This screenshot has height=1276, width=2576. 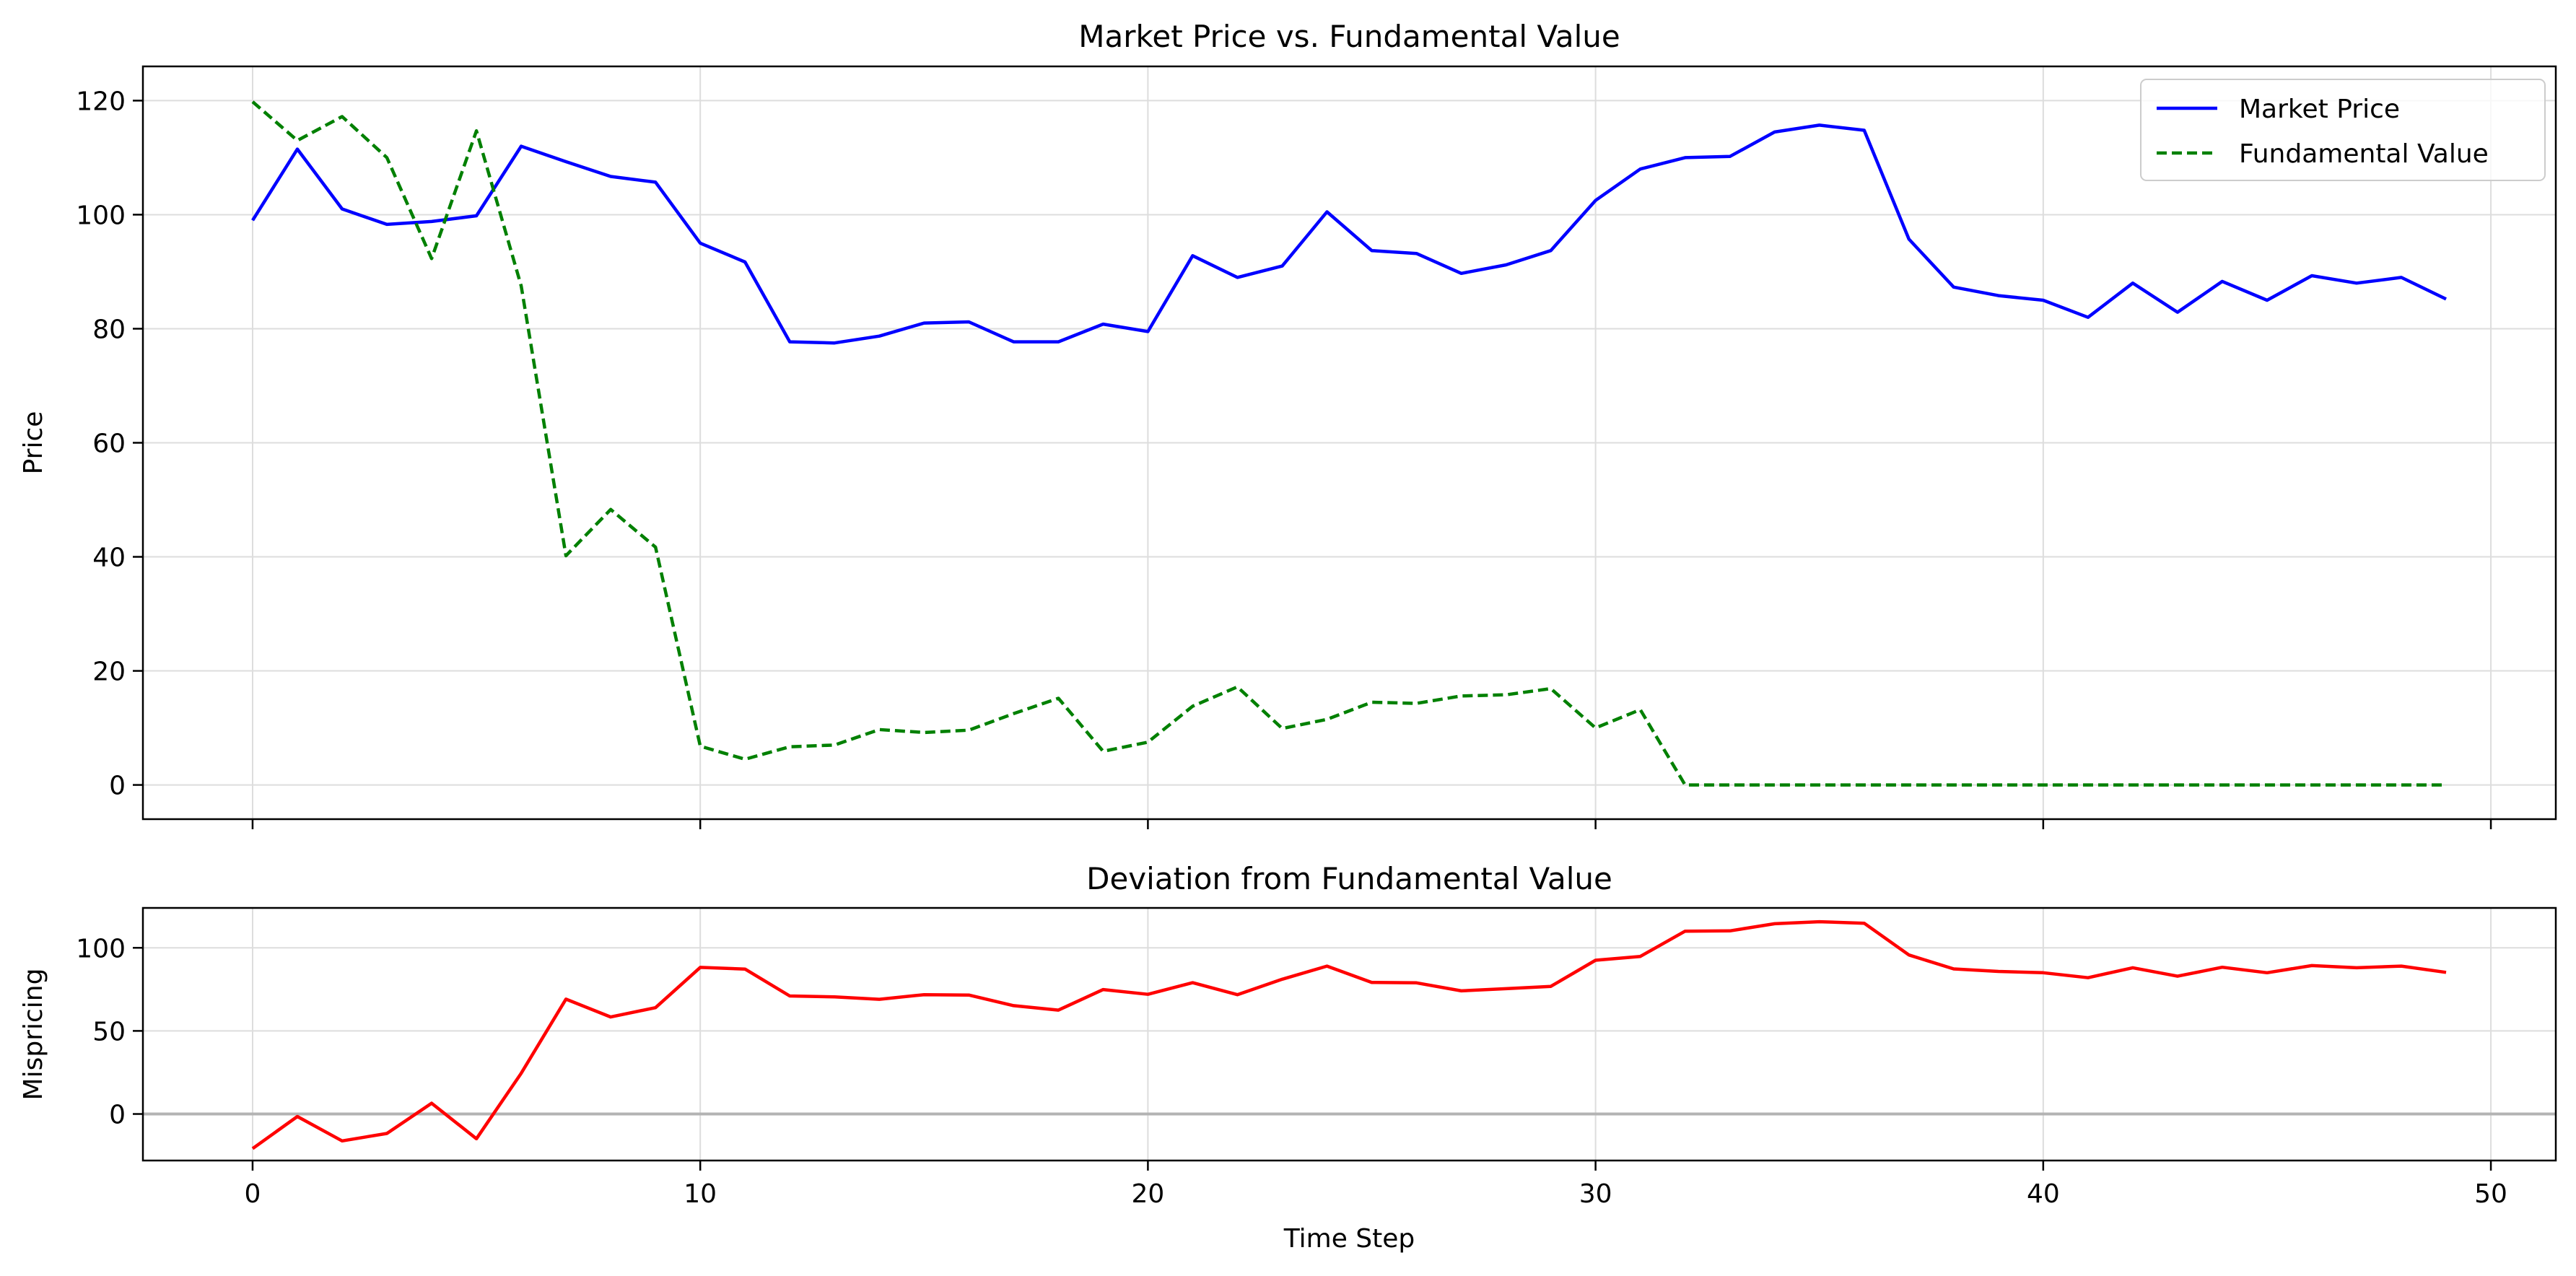 I want to click on x-tick-label: 30, so click(x=1595, y=1194).